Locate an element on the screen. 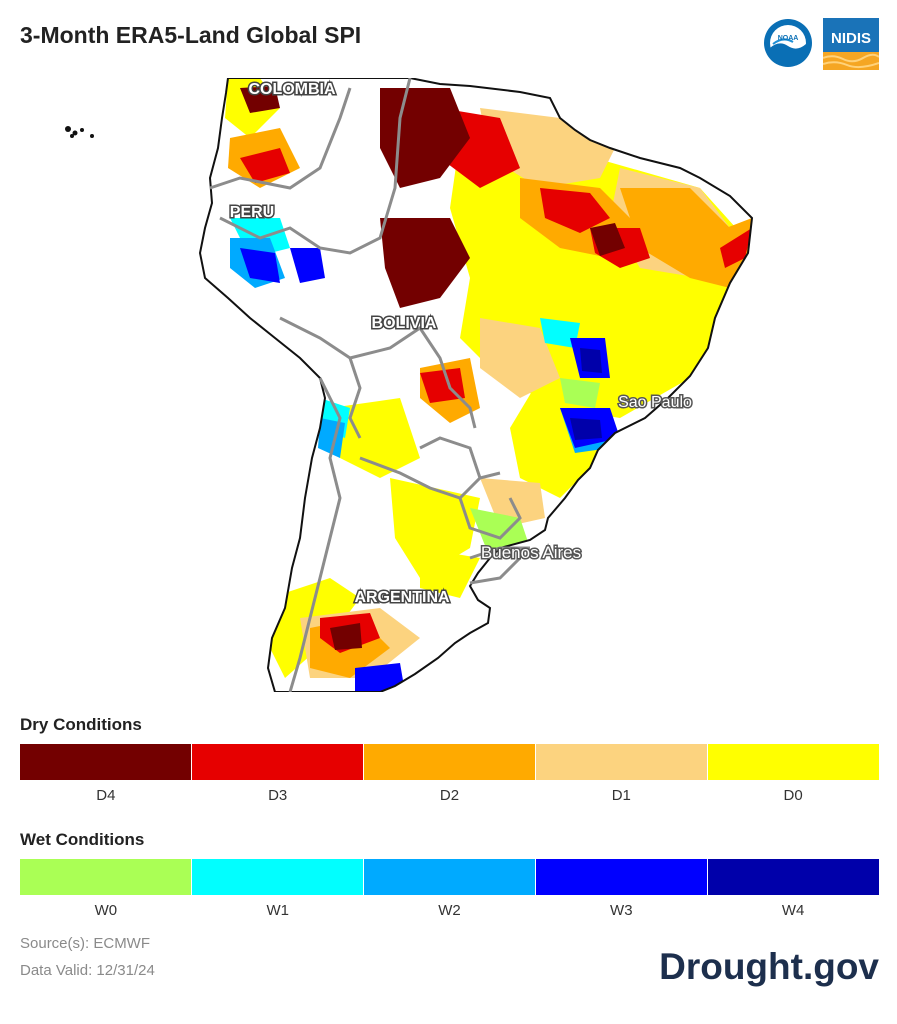 The image size is (897, 1024). legend-swatch-w2 is located at coordinates (450, 877).